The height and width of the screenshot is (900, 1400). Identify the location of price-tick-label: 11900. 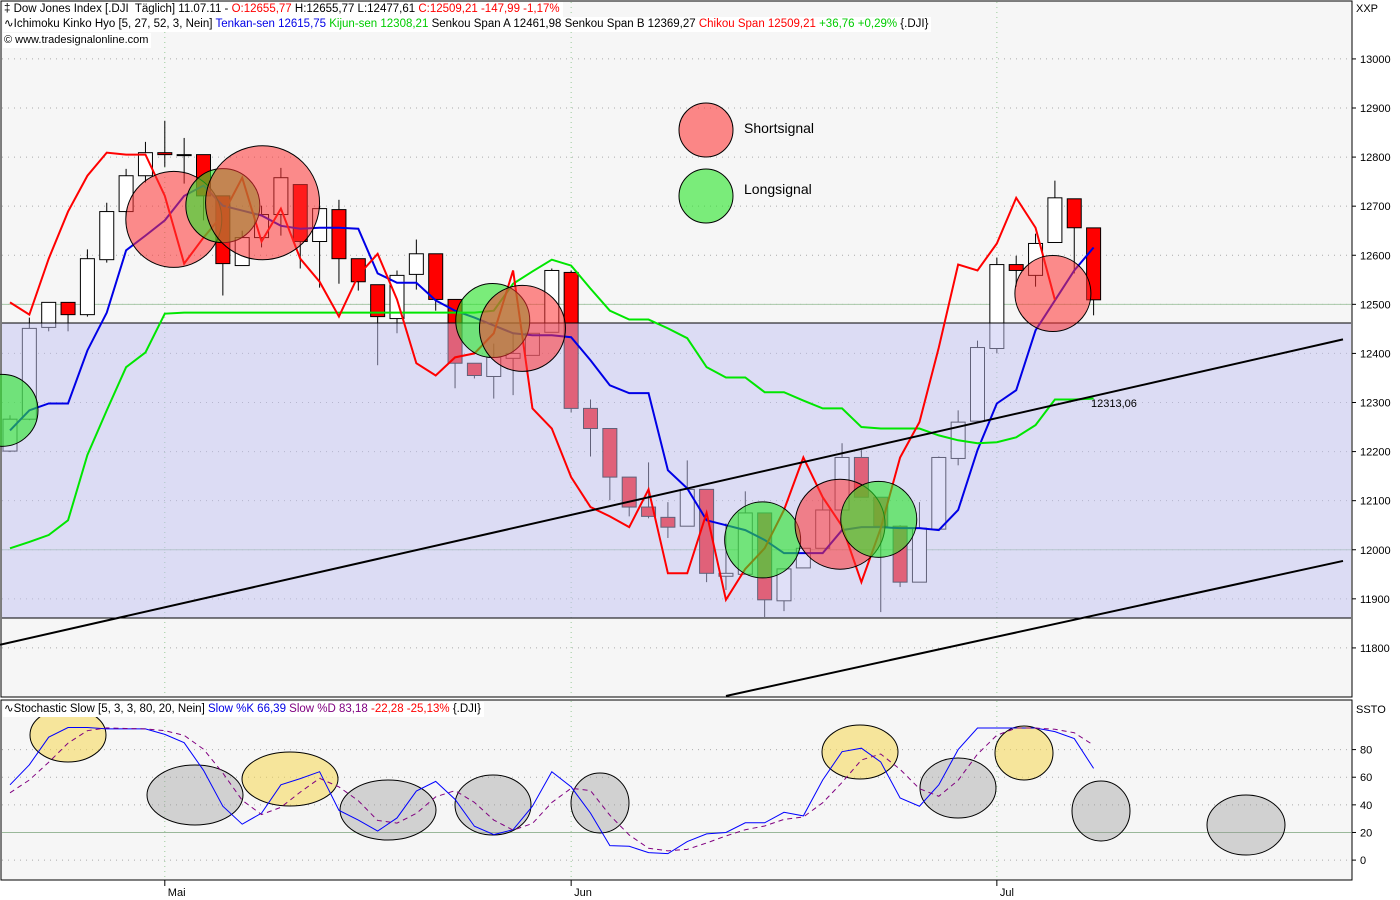
(1375, 600).